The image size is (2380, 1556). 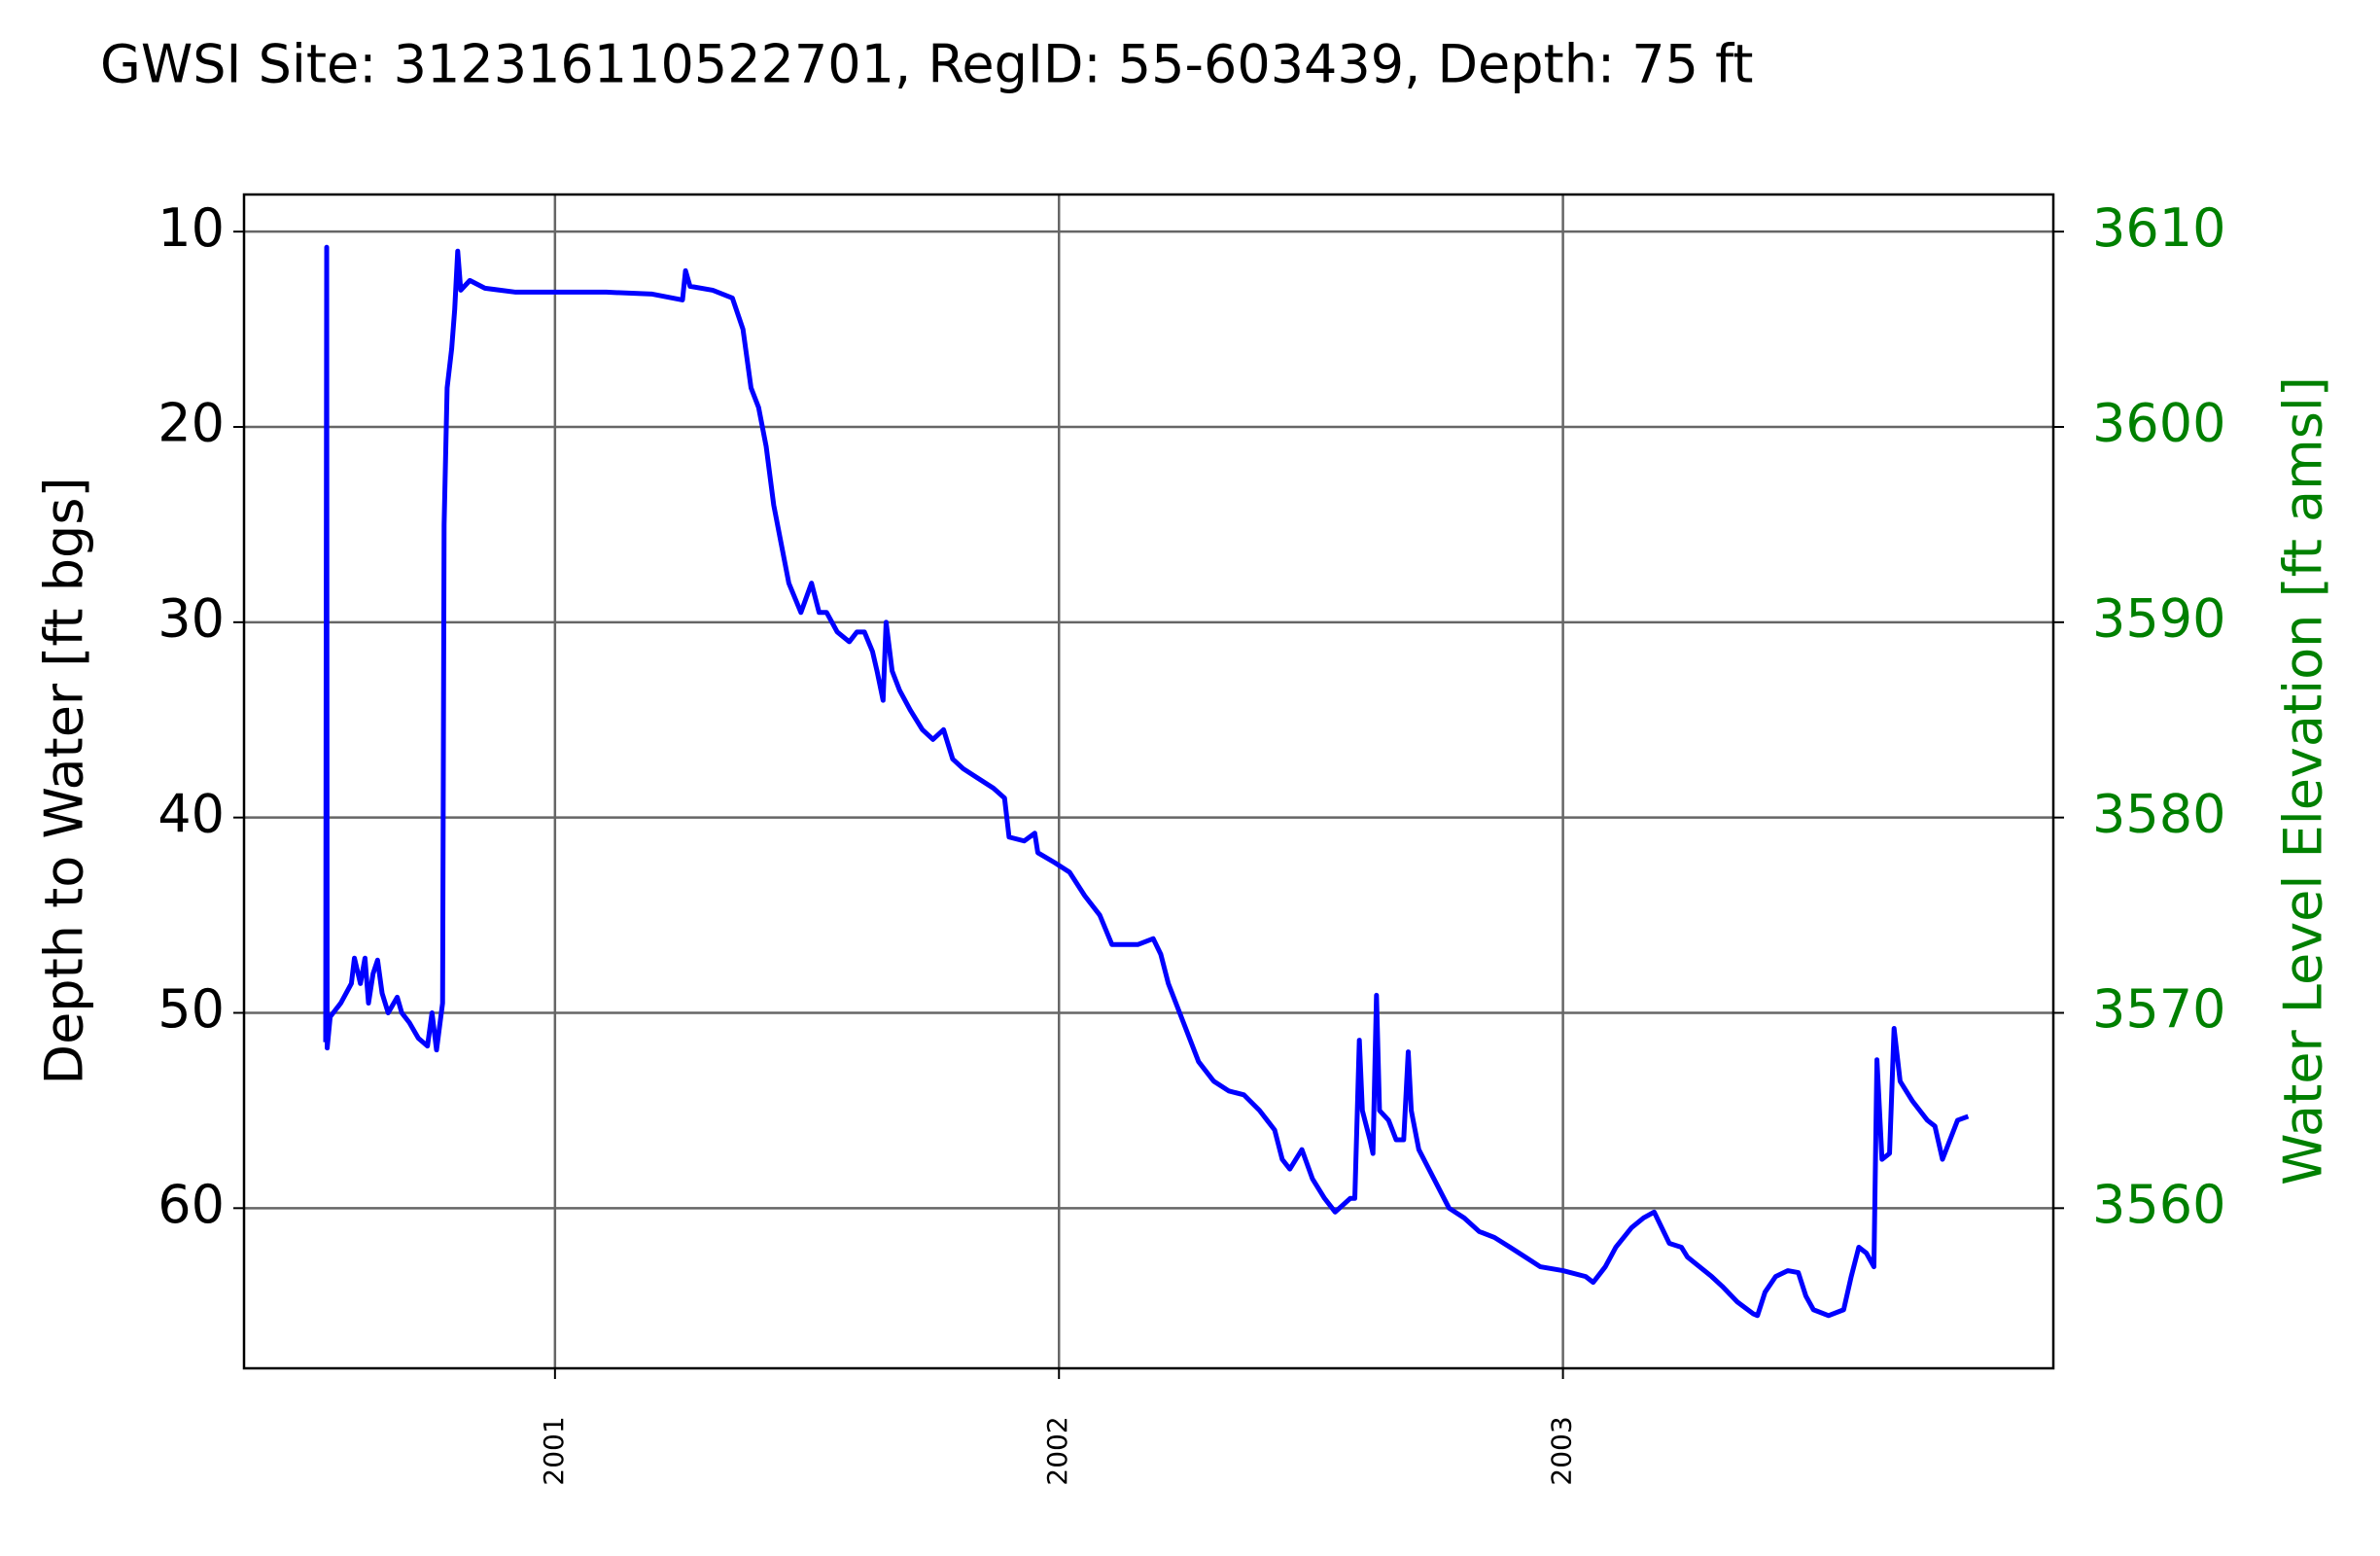 What do you see at coordinates (2158, 423) in the screenshot?
I see `y2-tick-label: 3600` at bounding box center [2158, 423].